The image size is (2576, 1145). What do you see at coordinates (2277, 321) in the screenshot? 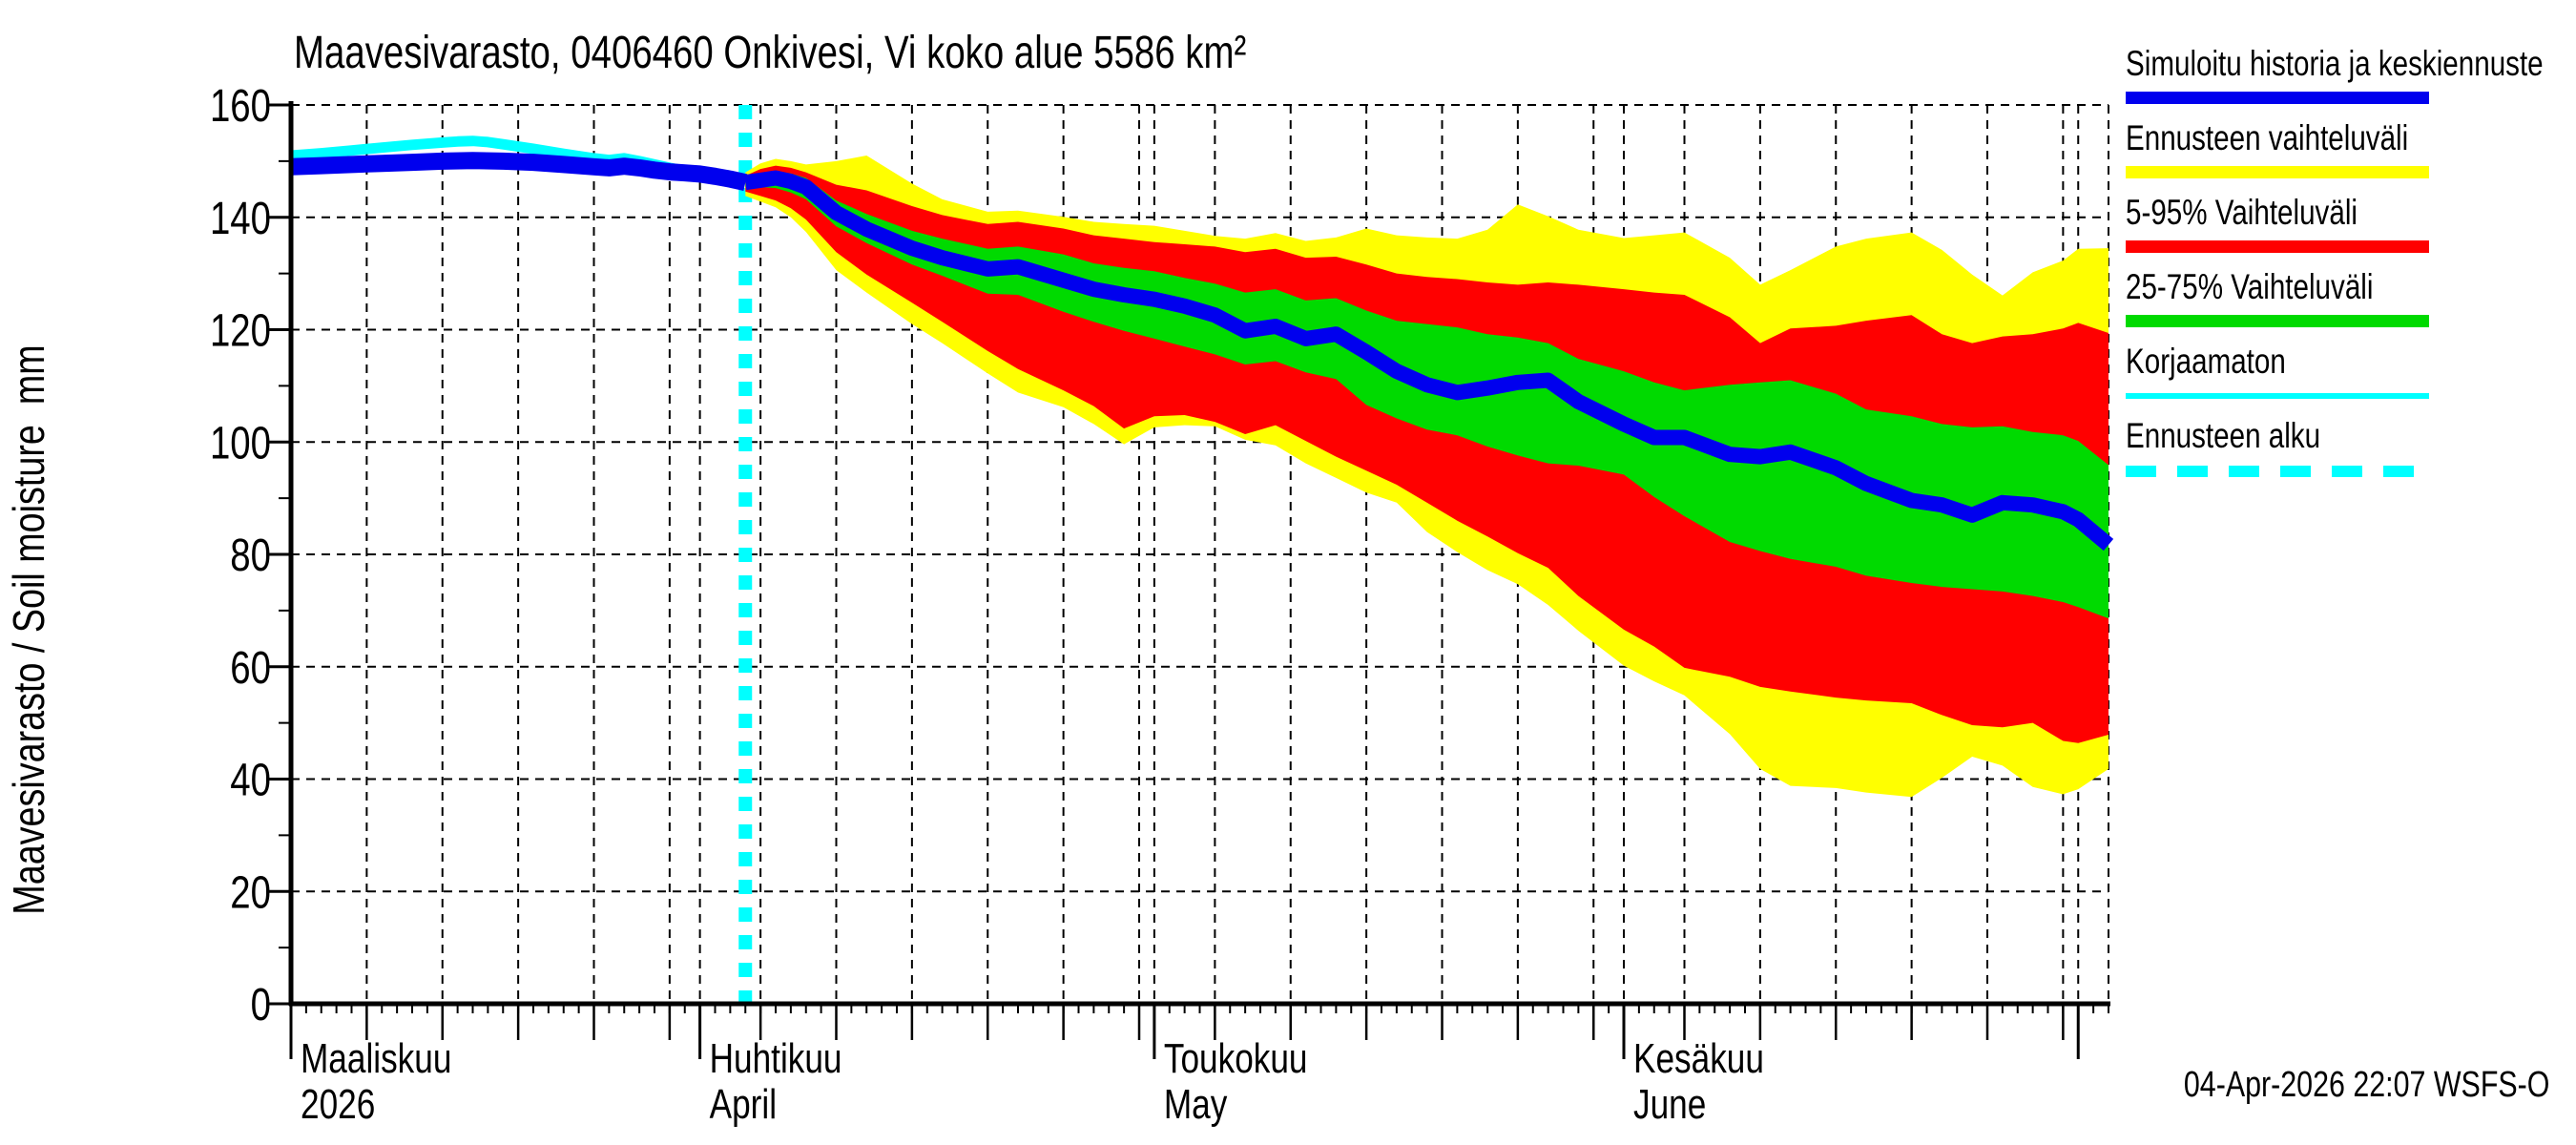
I see `legend-swatch-25-75-range` at bounding box center [2277, 321].